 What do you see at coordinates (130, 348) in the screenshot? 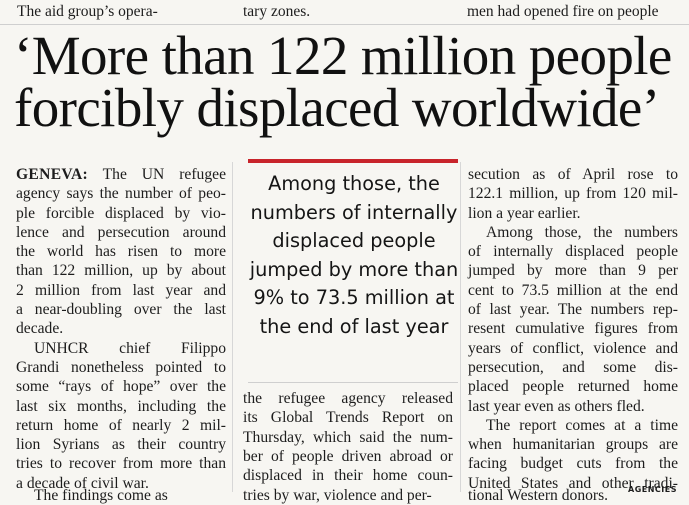
I see `text-line: UNHCR chief Filippo` at bounding box center [130, 348].